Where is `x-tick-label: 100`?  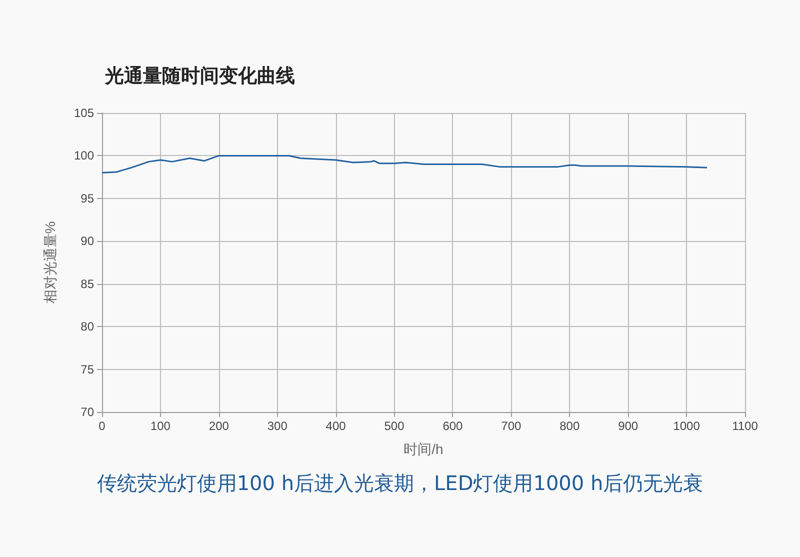
x-tick-label: 100 is located at coordinates (160, 426).